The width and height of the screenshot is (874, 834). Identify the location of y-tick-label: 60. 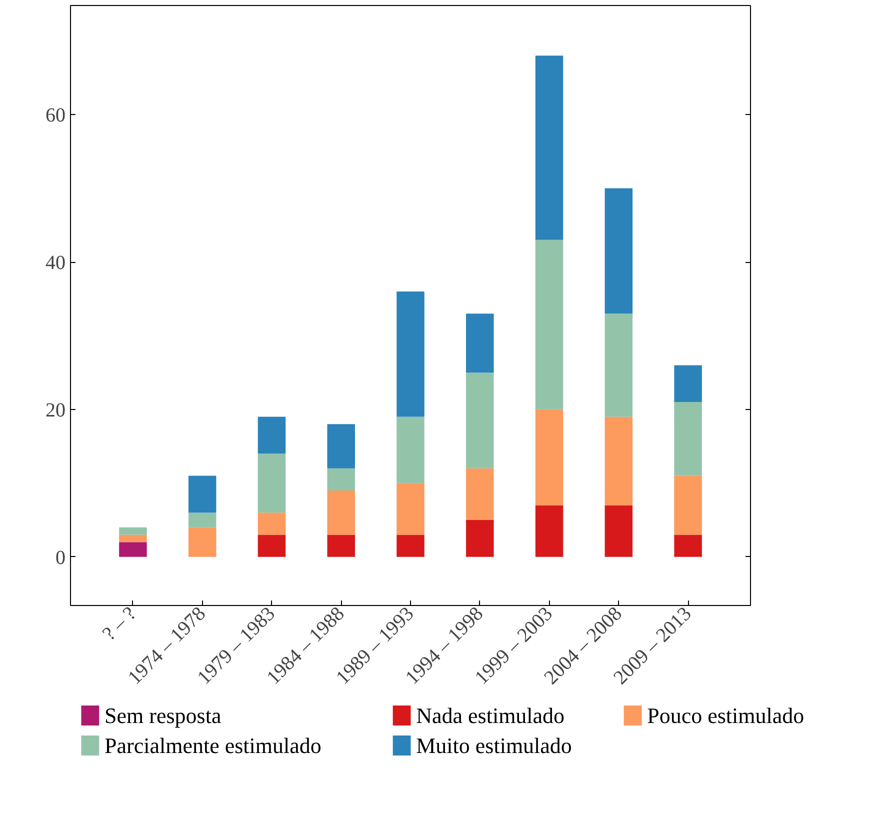
(56, 115).